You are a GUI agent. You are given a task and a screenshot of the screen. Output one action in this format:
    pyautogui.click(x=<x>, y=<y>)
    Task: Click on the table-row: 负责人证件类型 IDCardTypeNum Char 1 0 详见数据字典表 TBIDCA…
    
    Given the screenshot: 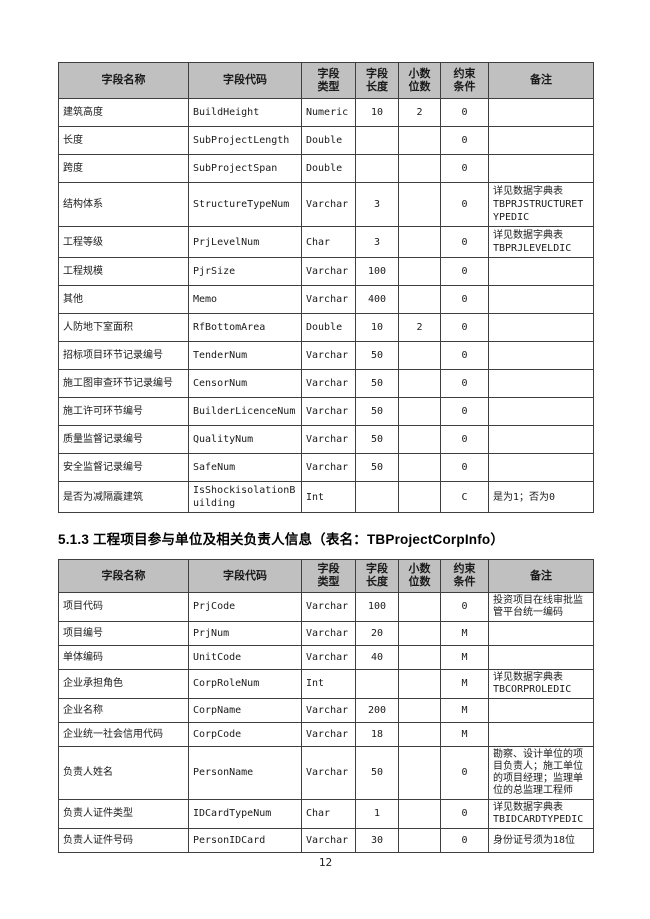 What is the action you would take?
    pyautogui.click(x=326, y=814)
    